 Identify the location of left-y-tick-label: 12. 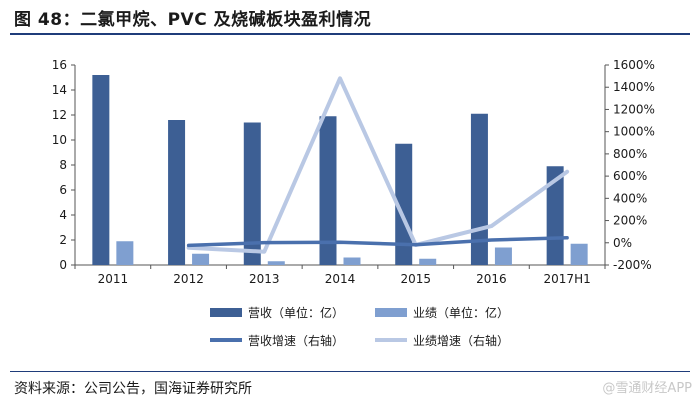
(59, 115).